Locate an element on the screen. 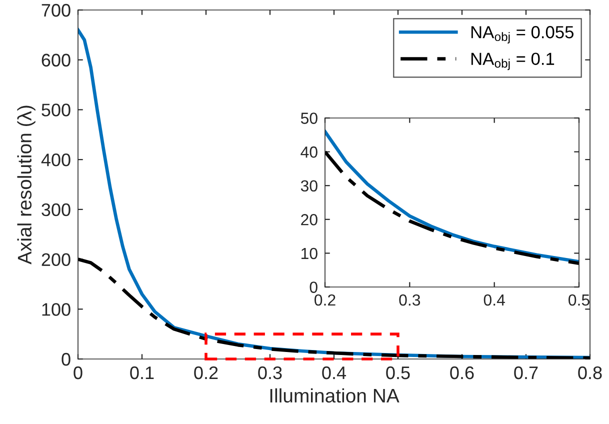 The height and width of the screenshot is (424, 609). x-tick-label: 0.8 is located at coordinates (590, 373).